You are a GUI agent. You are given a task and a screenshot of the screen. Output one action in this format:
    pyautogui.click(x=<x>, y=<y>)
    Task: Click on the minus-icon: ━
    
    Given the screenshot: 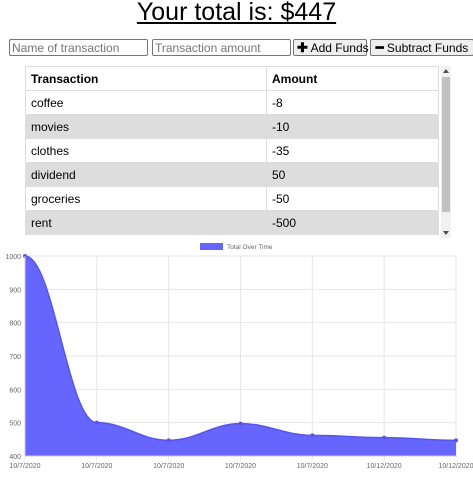 What is the action you would take?
    pyautogui.click(x=379, y=47)
    